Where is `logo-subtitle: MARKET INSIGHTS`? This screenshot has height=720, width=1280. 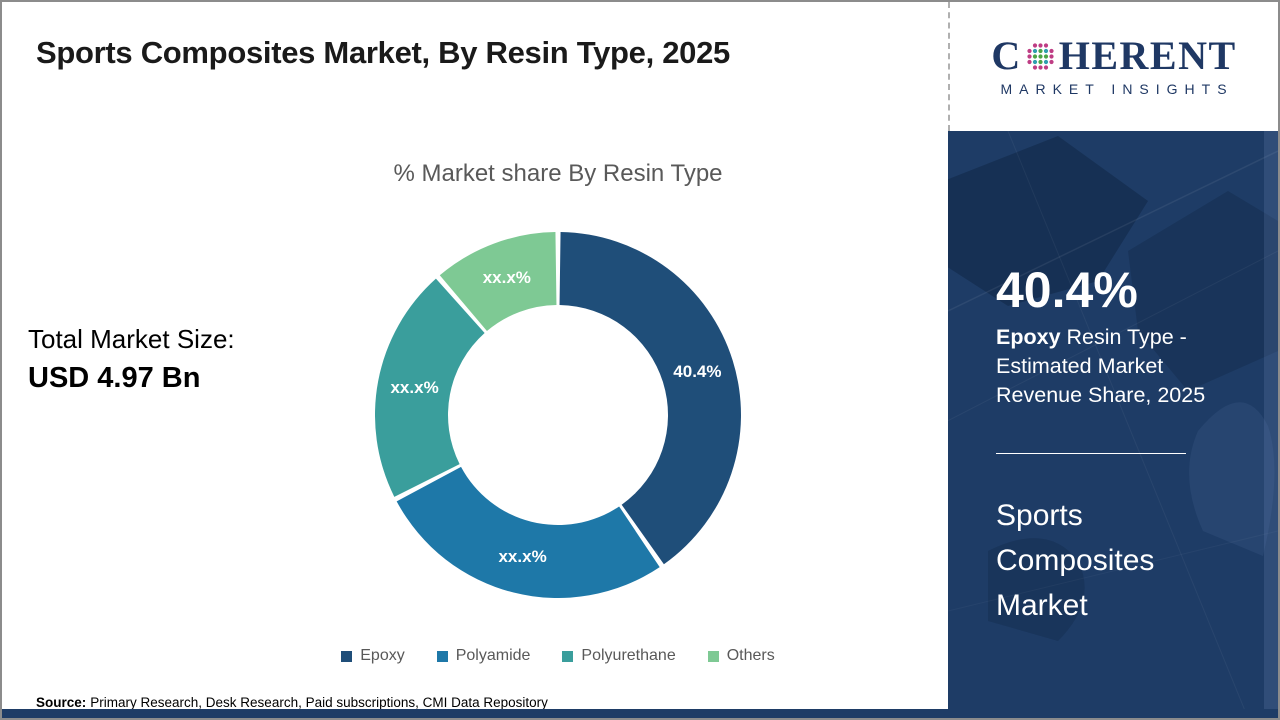 logo-subtitle: MARKET INSIGHTS is located at coordinates (1117, 89).